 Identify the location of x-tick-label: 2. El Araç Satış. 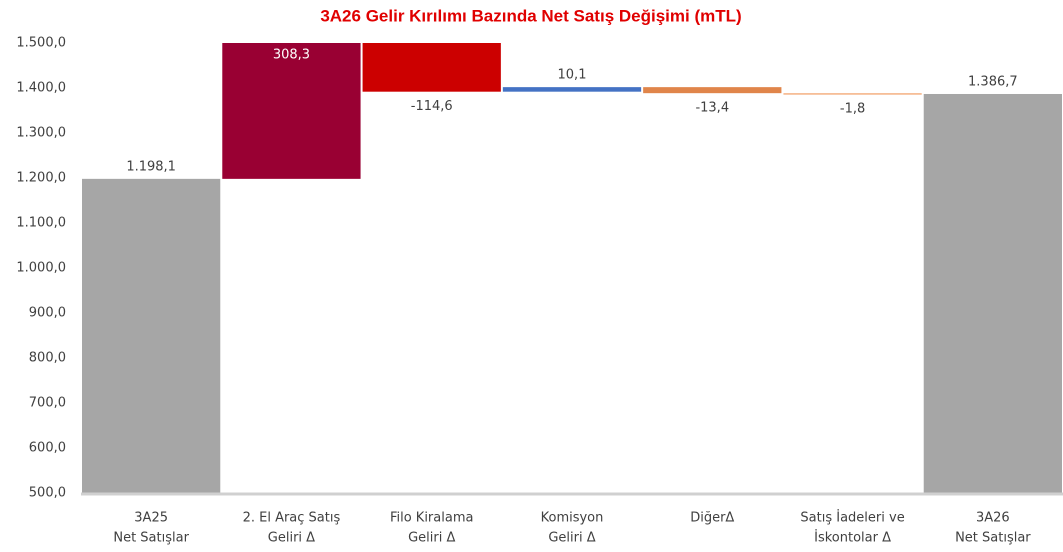
(292, 518).